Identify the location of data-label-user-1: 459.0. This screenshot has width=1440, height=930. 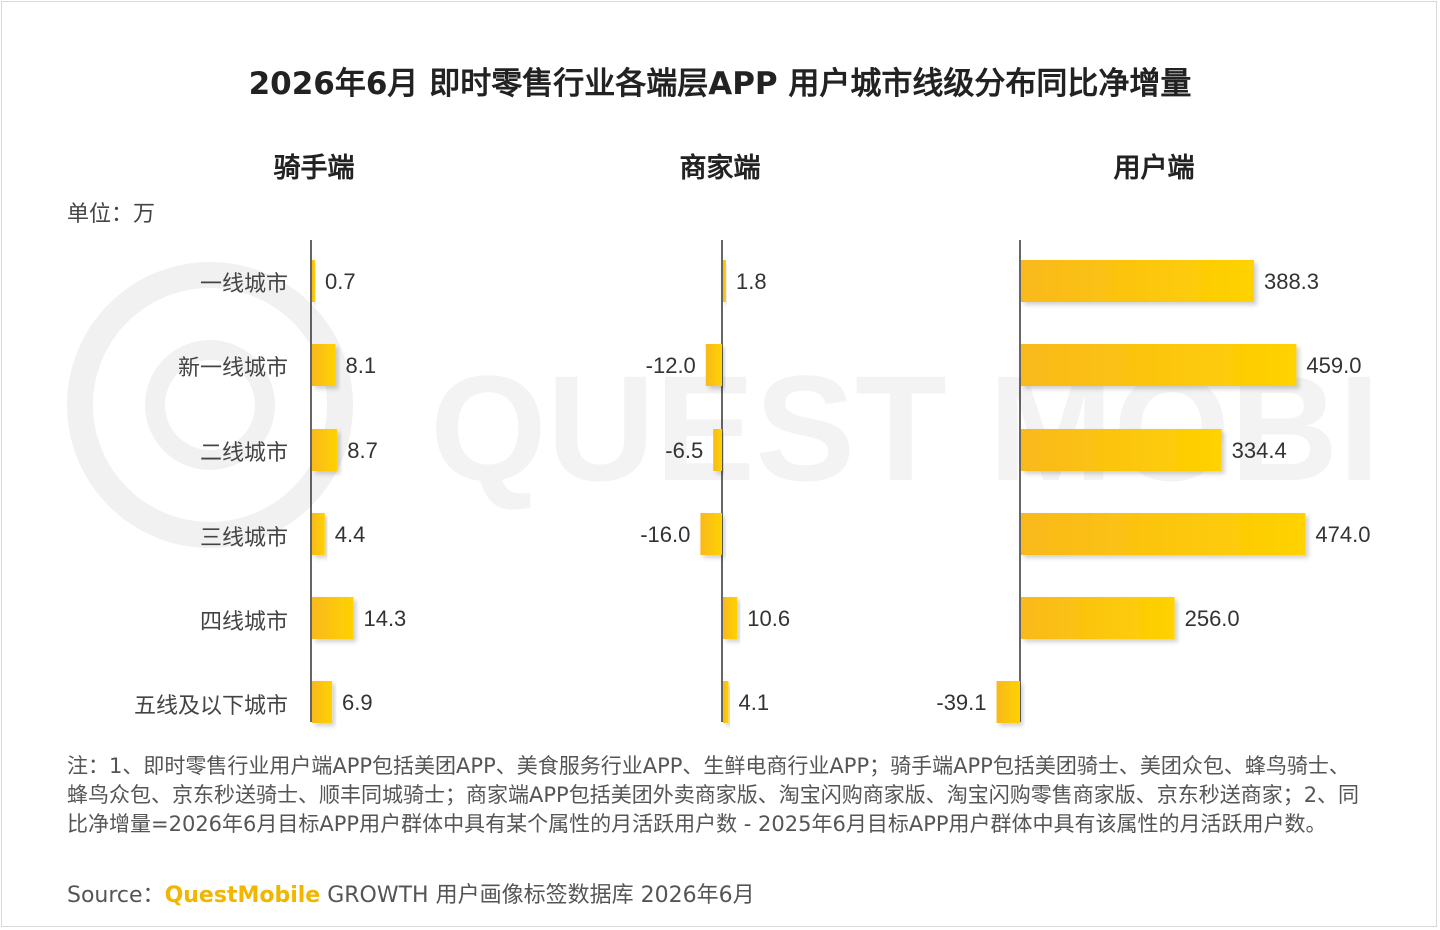
(1333, 365).